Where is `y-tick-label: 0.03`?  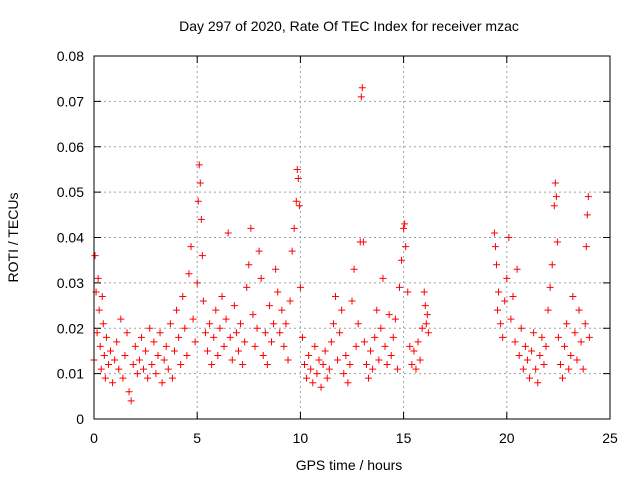 y-tick-label: 0.03 is located at coordinates (70, 283).